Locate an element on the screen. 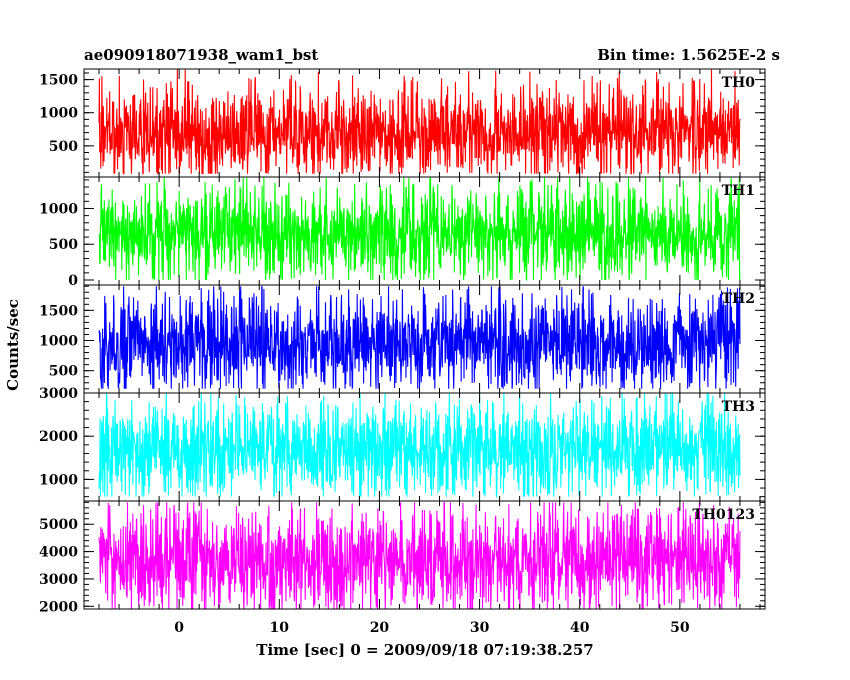 Image resolution: width=850 pixels, height=680 pixels. panel-th0: 500 1000 1500 TH0 is located at coordinates (402, 123).